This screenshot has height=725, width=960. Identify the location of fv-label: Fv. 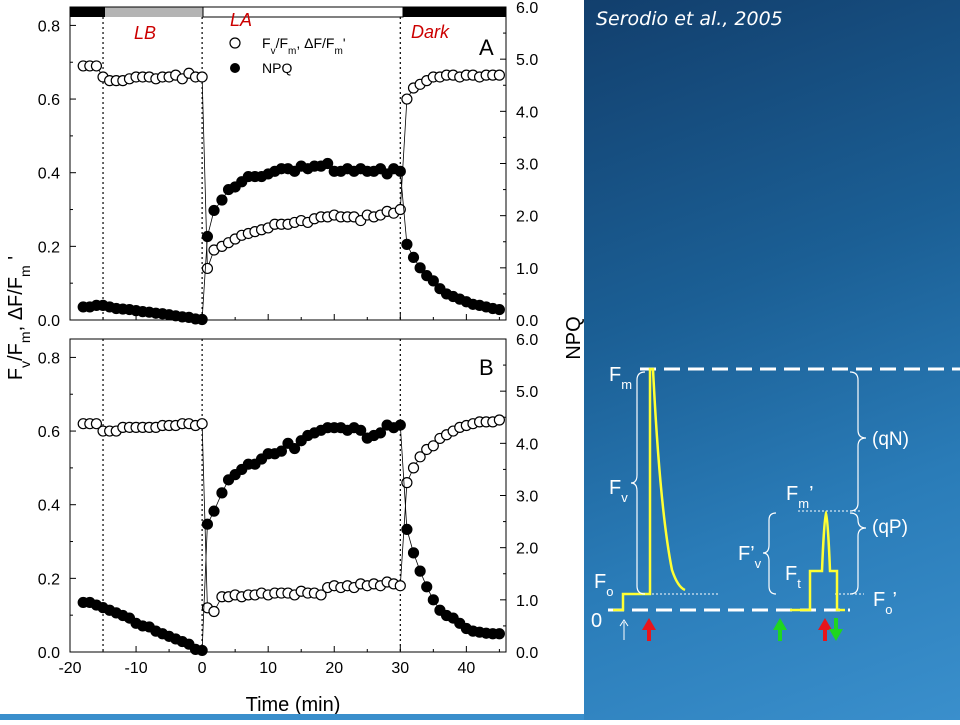
(618, 491).